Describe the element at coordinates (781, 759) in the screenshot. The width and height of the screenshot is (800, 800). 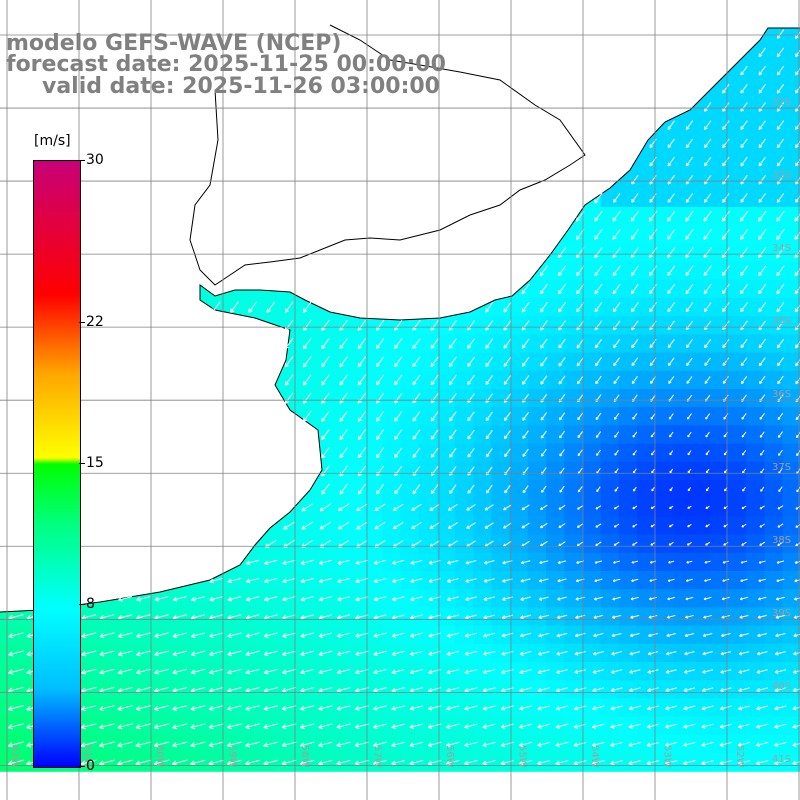
I see `lat-label: 41S` at that location.